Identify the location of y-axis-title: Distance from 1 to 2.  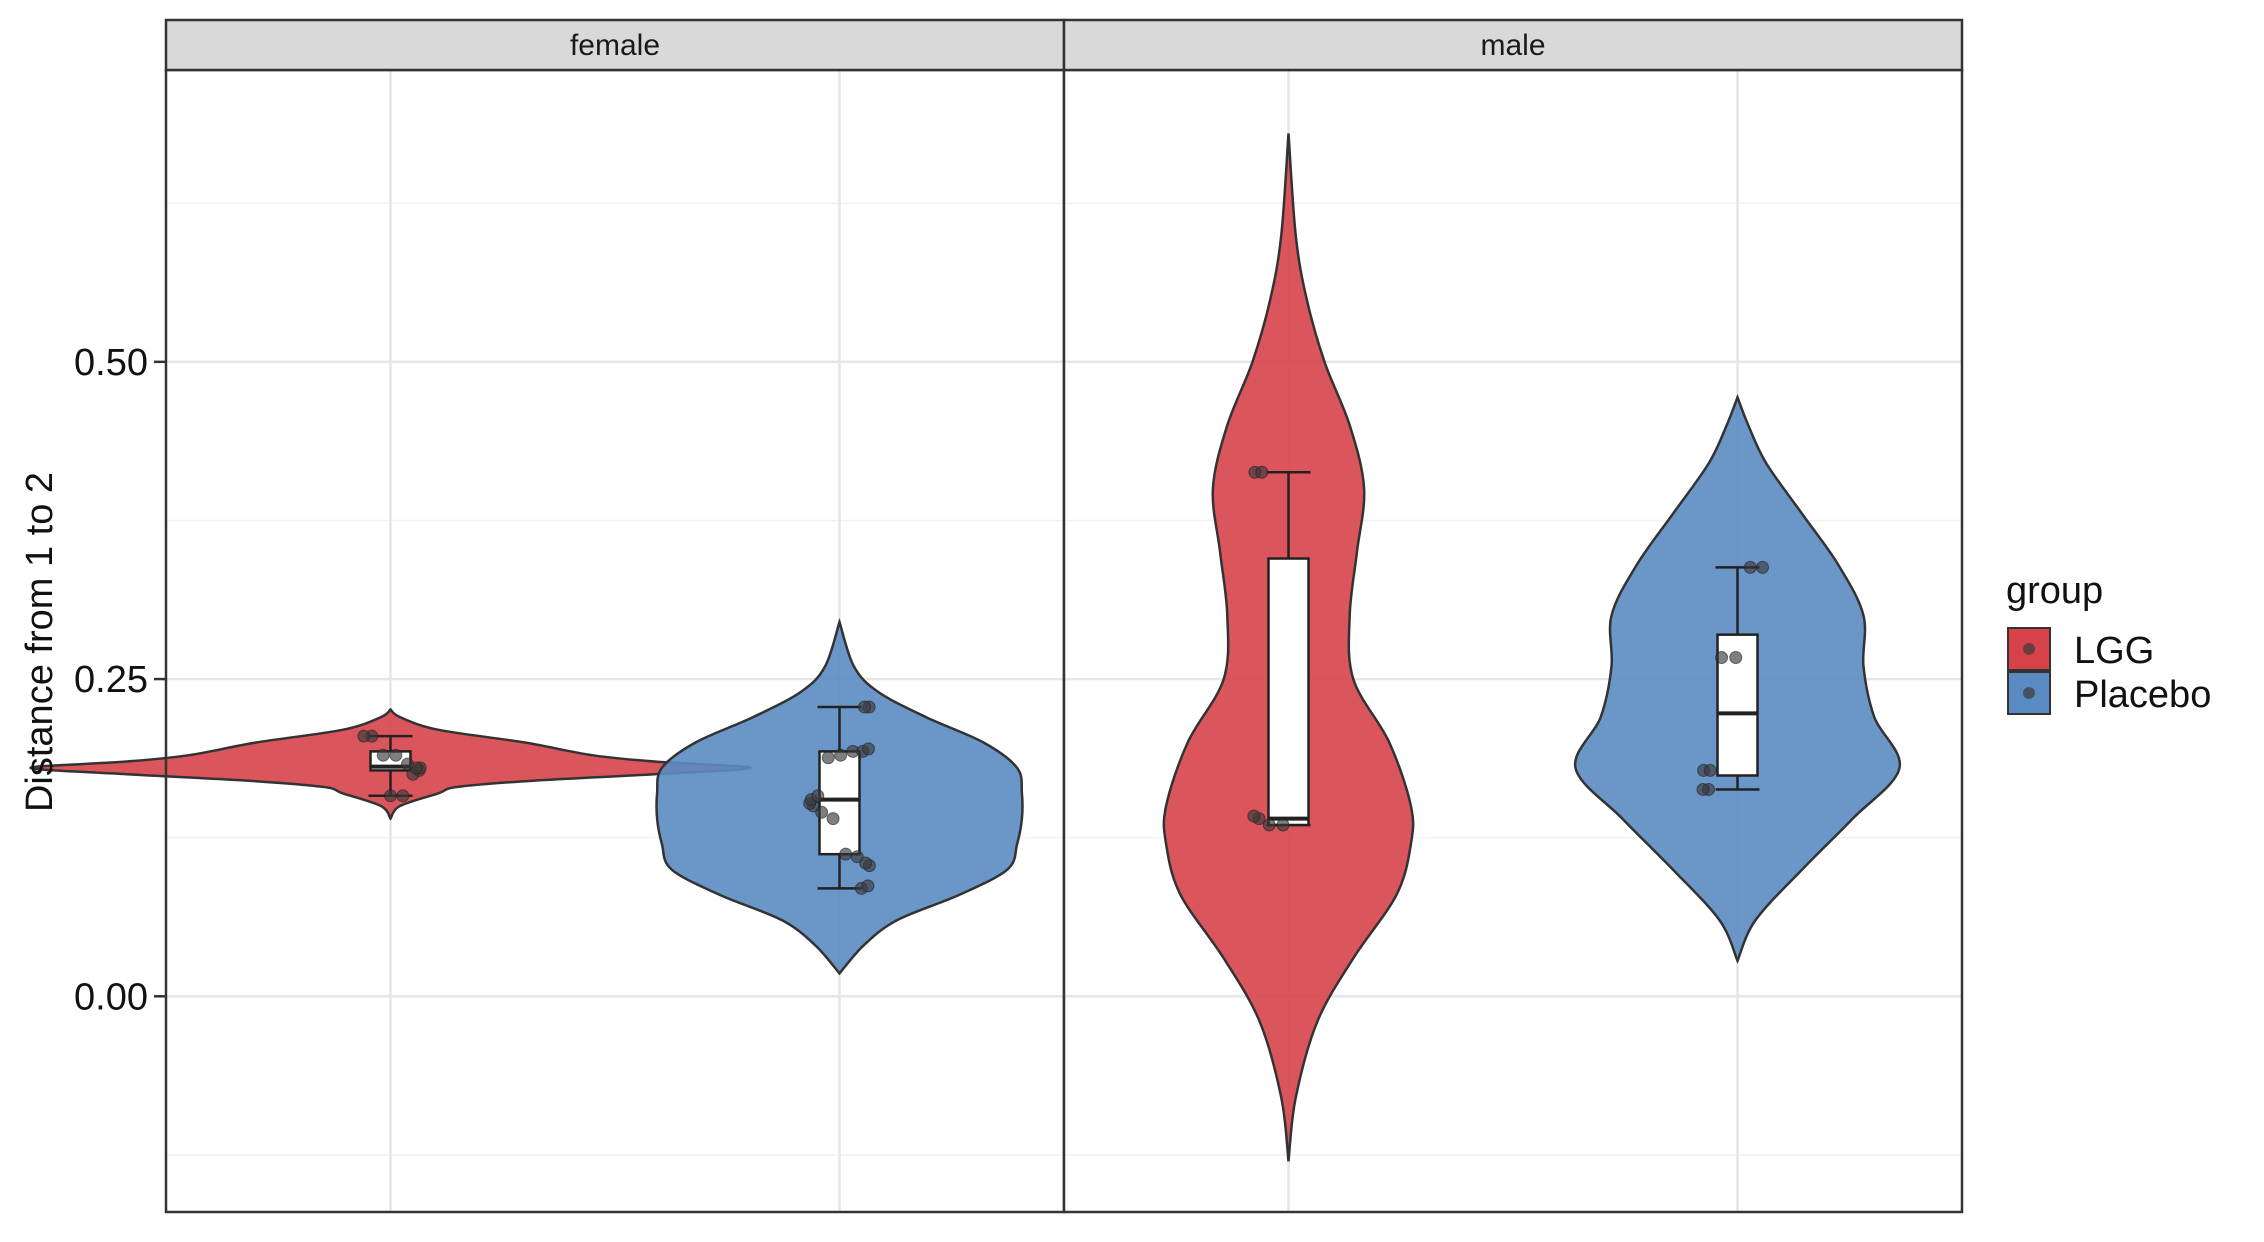
(40, 642).